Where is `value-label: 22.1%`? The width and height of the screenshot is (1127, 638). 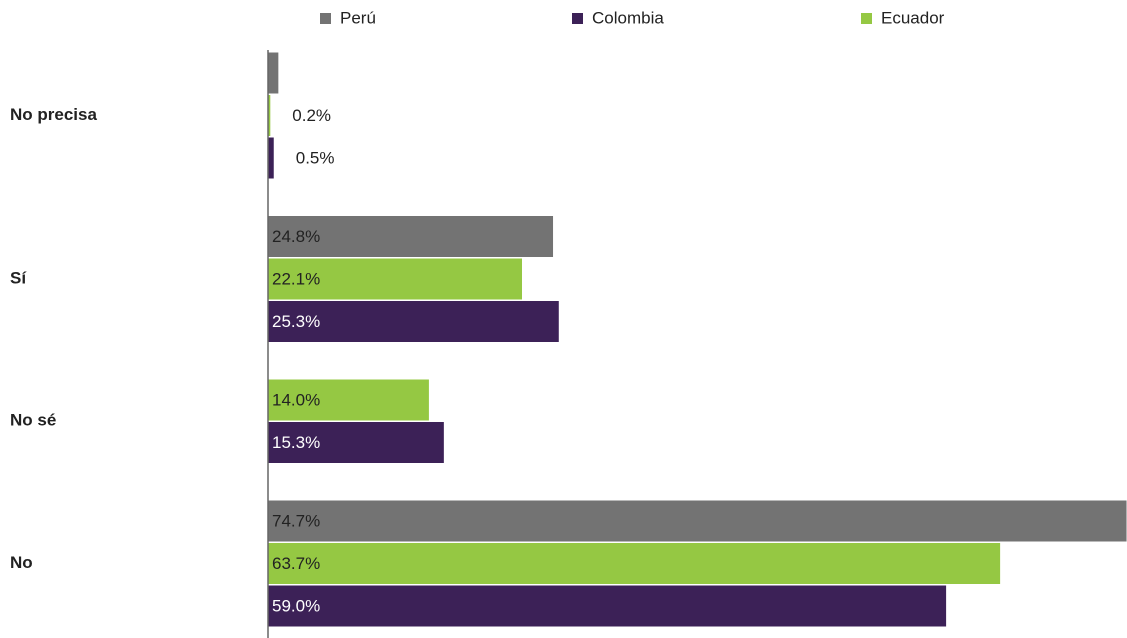
value-label: 22.1% is located at coordinates (296, 278).